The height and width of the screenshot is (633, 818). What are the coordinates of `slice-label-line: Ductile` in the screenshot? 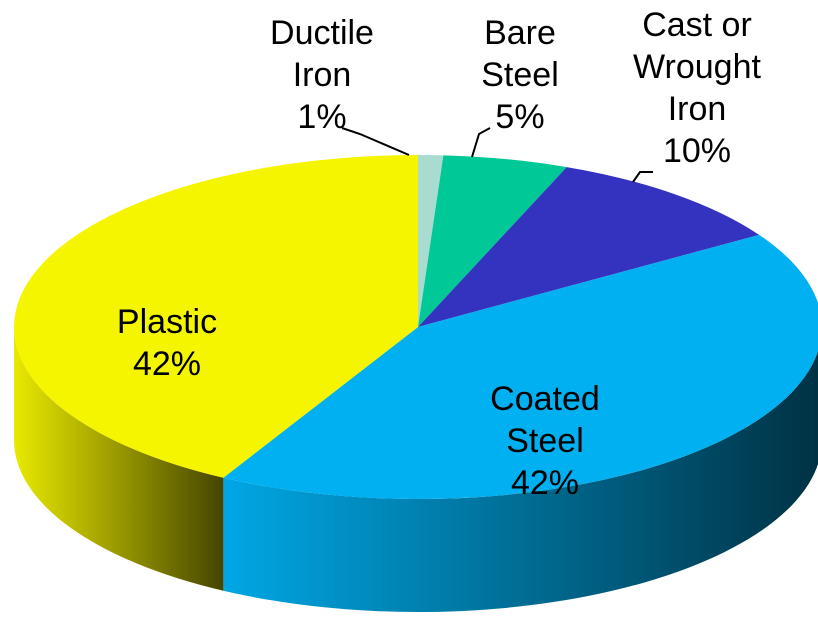 It's located at (322, 33).